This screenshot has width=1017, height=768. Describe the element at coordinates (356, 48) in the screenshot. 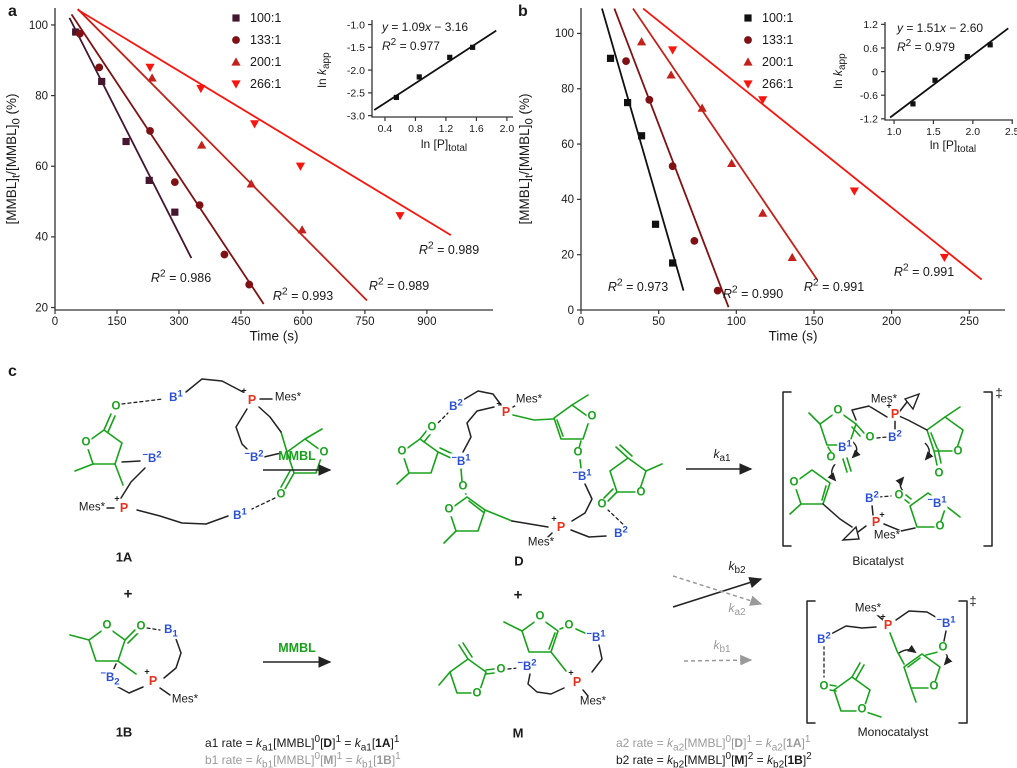

I see `tick-label: -1.5` at that location.